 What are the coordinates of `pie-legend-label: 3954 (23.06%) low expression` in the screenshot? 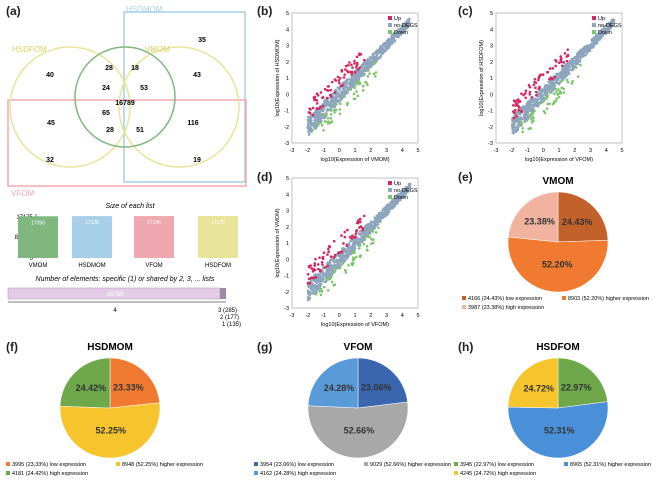 It's located at (297, 465).